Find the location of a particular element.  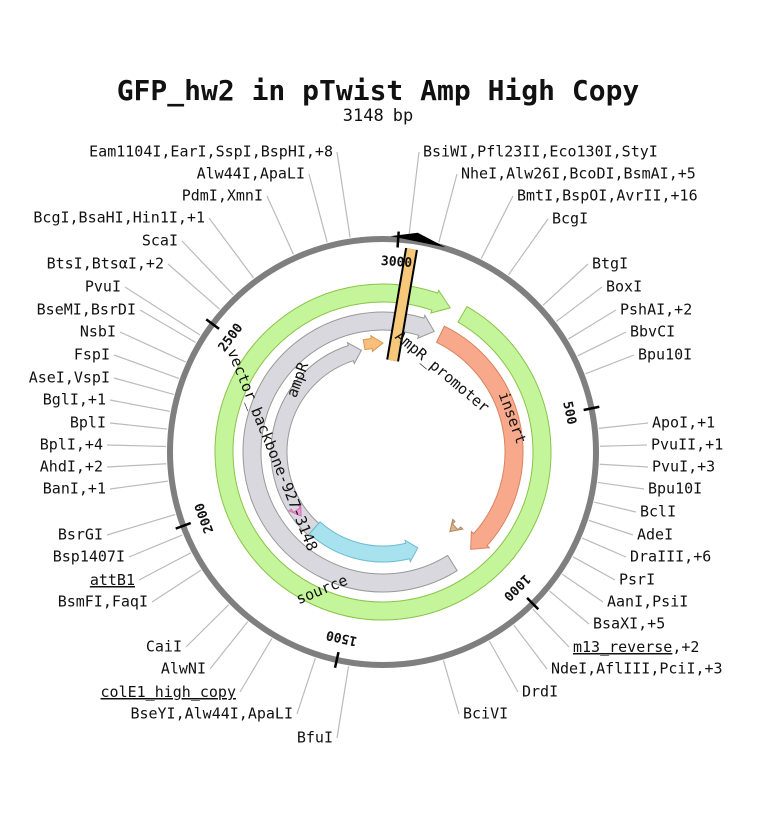

enzyme-label: BseYI,Alw44I,ApaLI is located at coordinates (211, 714).